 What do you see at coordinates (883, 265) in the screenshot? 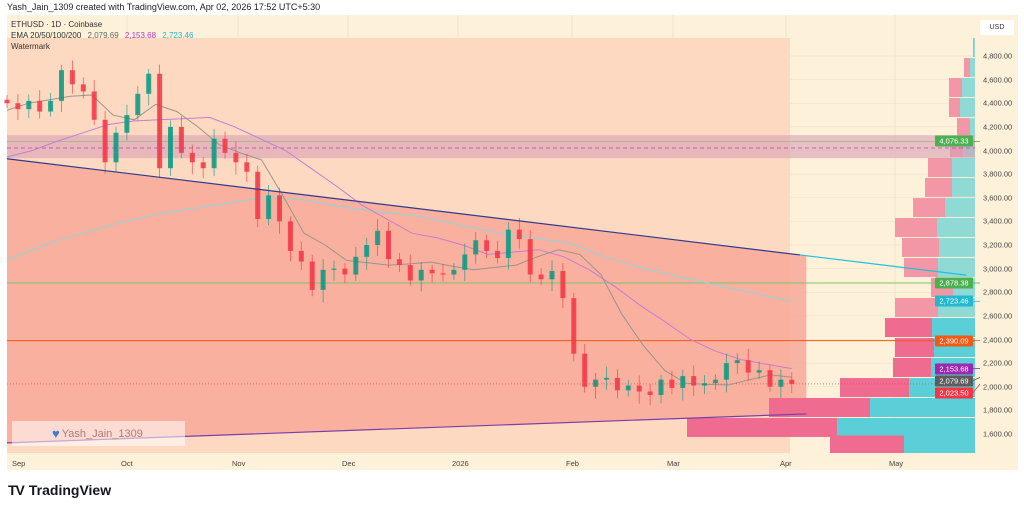
I see `upper-trendline-extension` at bounding box center [883, 265].